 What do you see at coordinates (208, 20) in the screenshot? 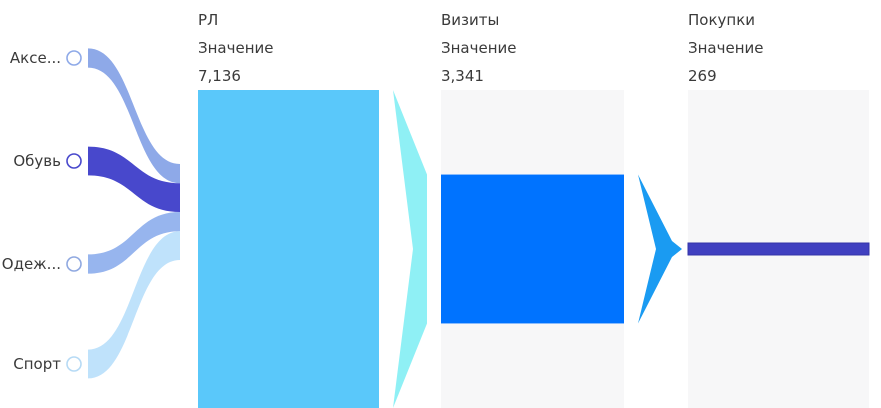
I see `stage-name: РЛ` at bounding box center [208, 20].